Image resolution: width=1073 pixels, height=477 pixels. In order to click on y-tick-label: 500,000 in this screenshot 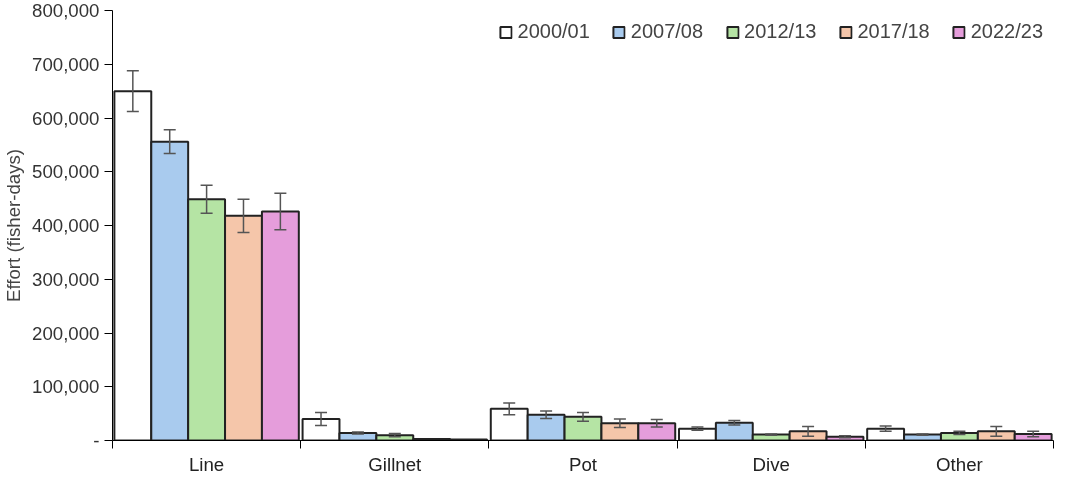, I will do `click(66, 172)`.